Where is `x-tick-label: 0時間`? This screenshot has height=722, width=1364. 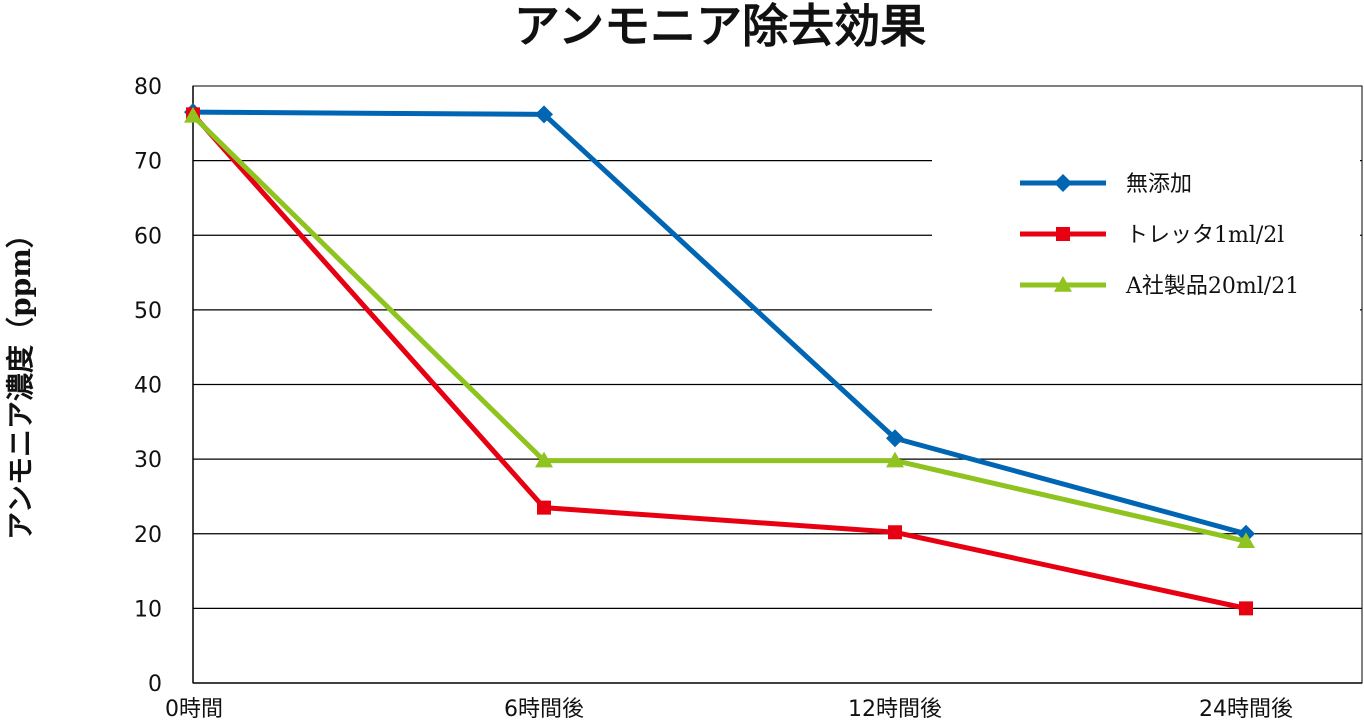 x-tick-label: 0時間 is located at coordinates (194, 709).